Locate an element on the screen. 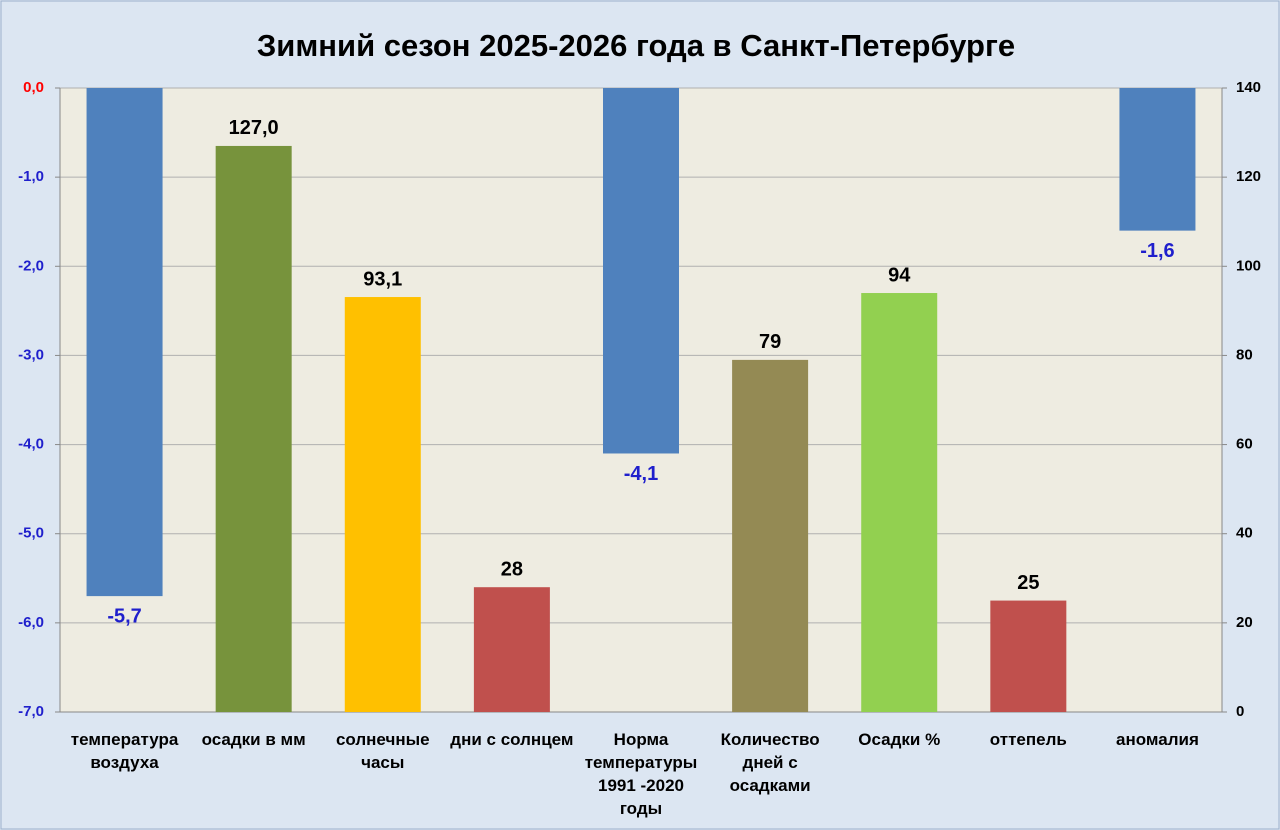 This screenshot has width=1280, height=830. x-tick-label: температура воздуха is located at coordinates (124, 751).